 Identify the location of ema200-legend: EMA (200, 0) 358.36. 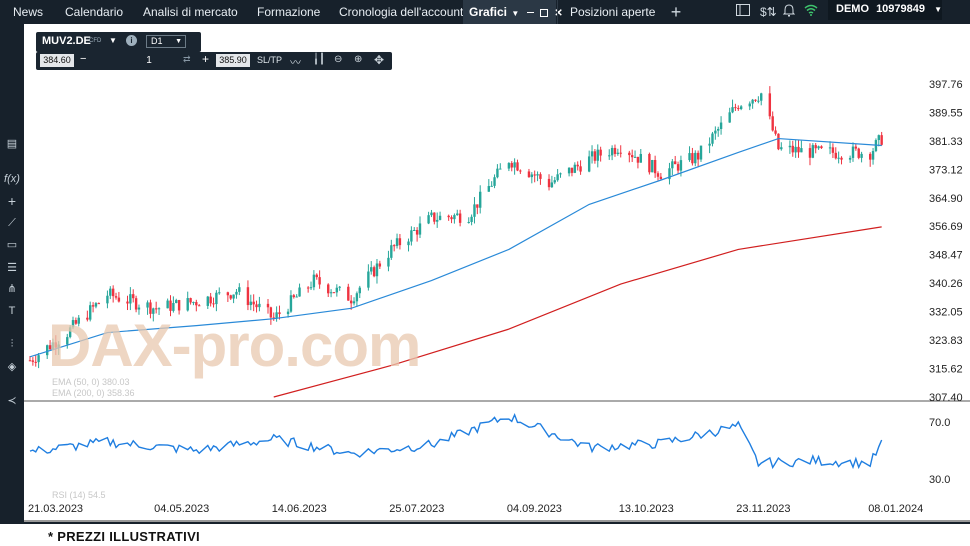
(93, 393).